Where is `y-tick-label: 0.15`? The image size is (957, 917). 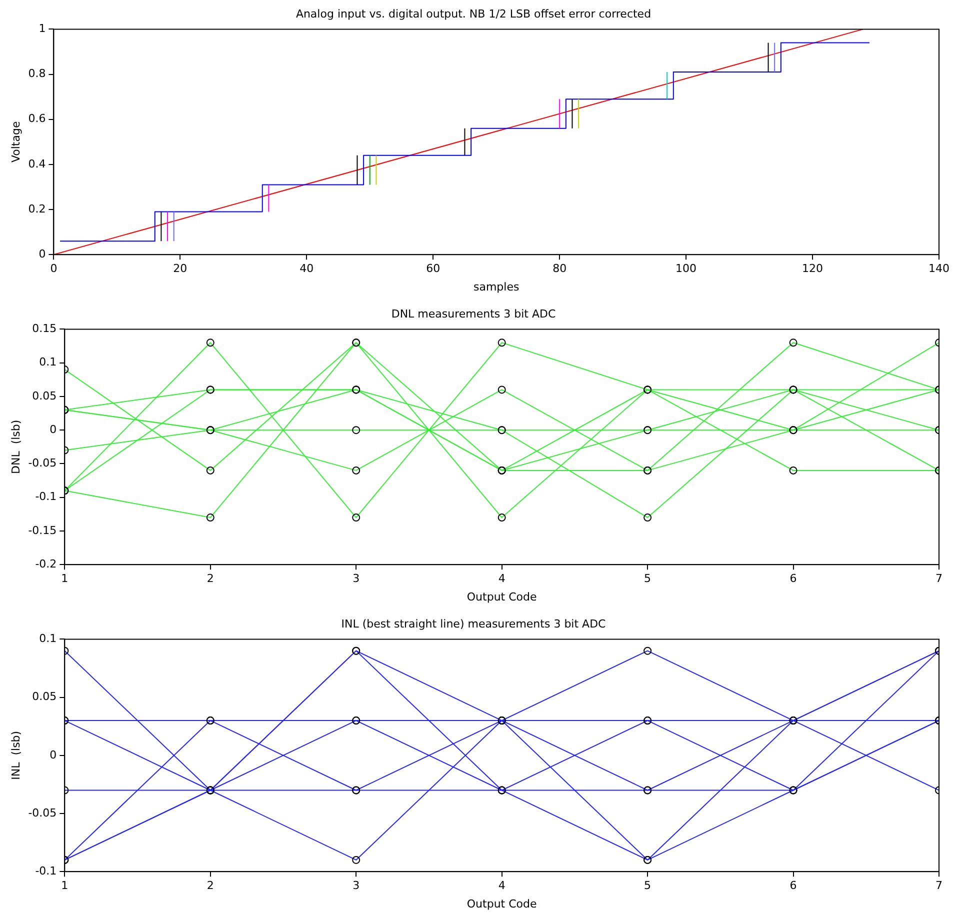
y-tick-label: 0.15 is located at coordinates (44, 329).